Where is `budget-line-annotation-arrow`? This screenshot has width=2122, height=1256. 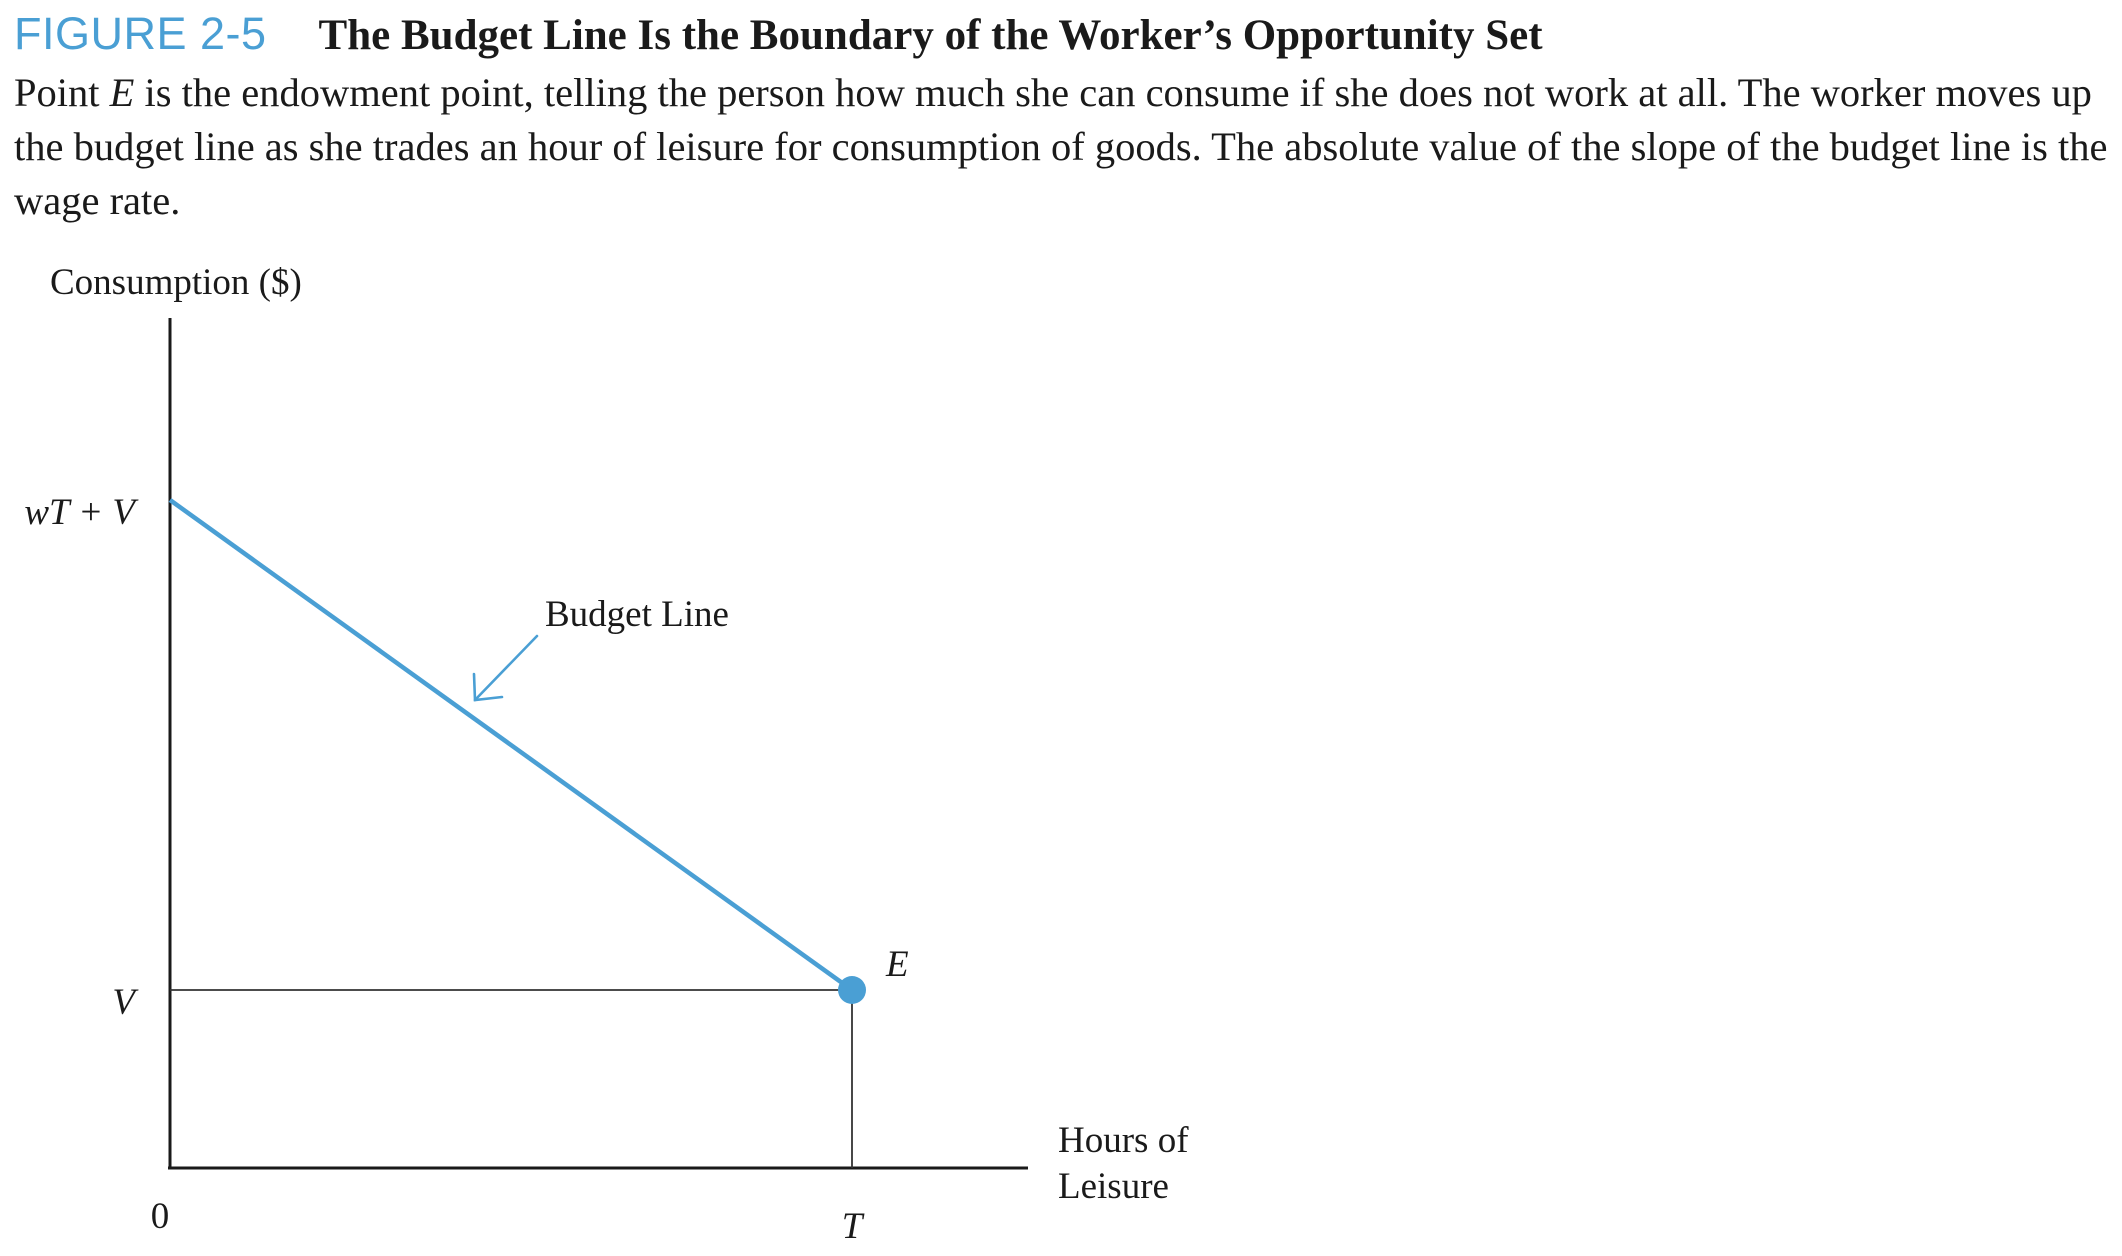
budget-line-annotation-arrow is located at coordinates (505, 668).